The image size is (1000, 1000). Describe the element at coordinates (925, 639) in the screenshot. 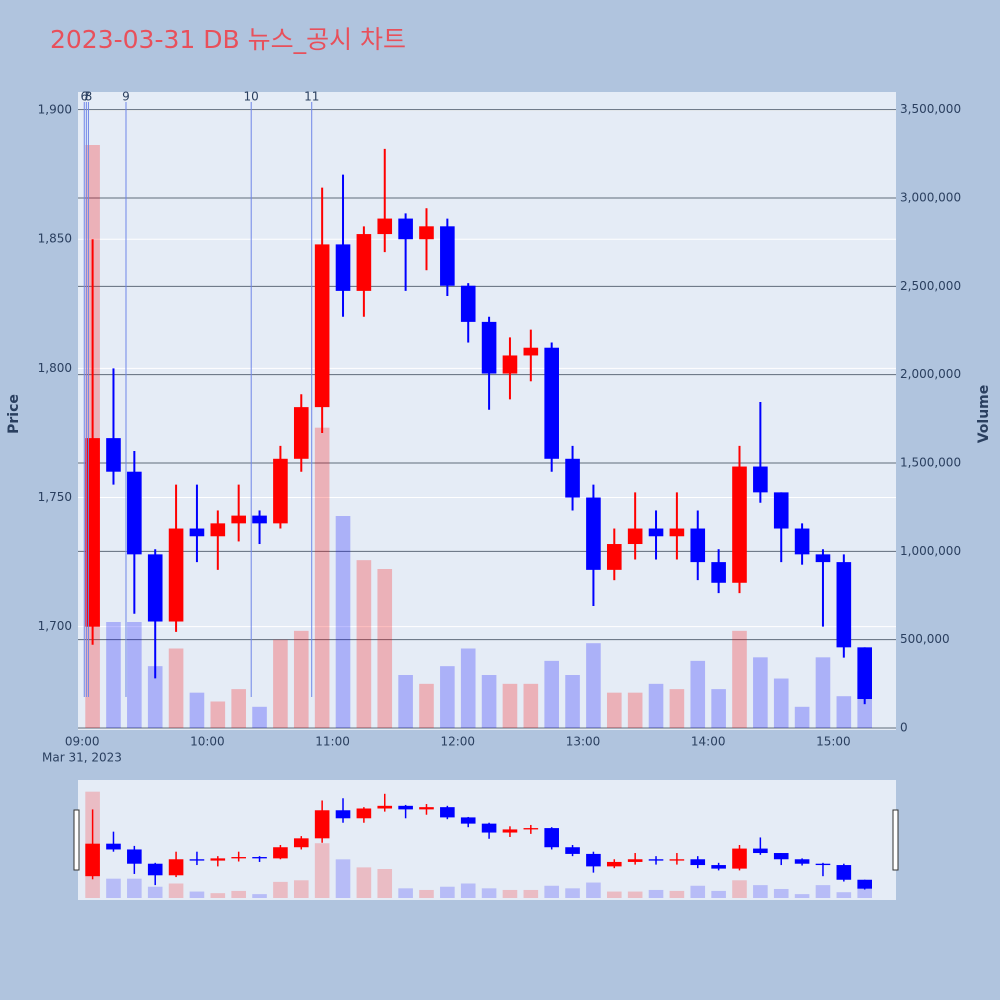

I see `y2-tick-label: 500,000` at that location.